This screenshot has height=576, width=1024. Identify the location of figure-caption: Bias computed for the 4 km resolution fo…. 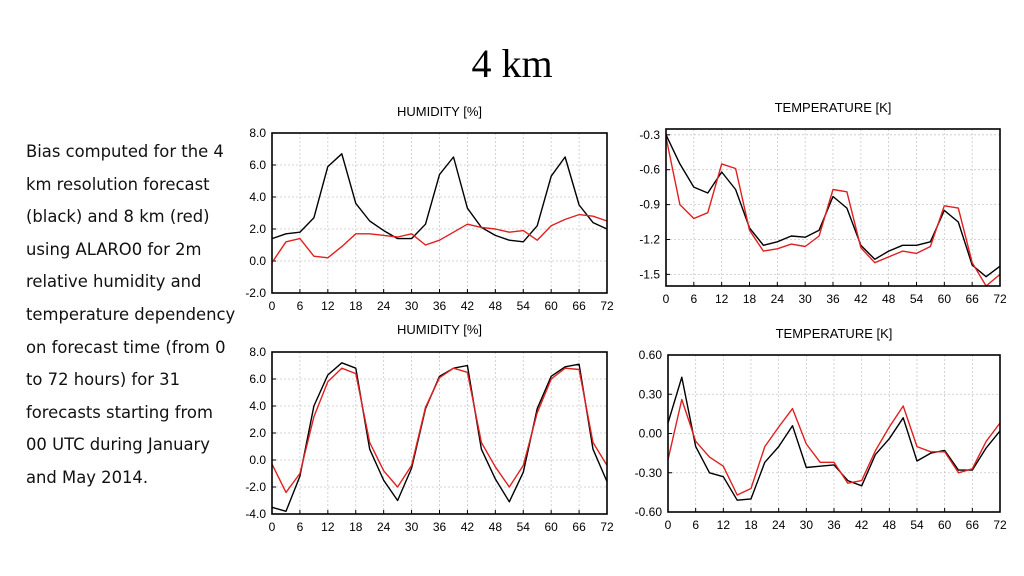
(131, 314).